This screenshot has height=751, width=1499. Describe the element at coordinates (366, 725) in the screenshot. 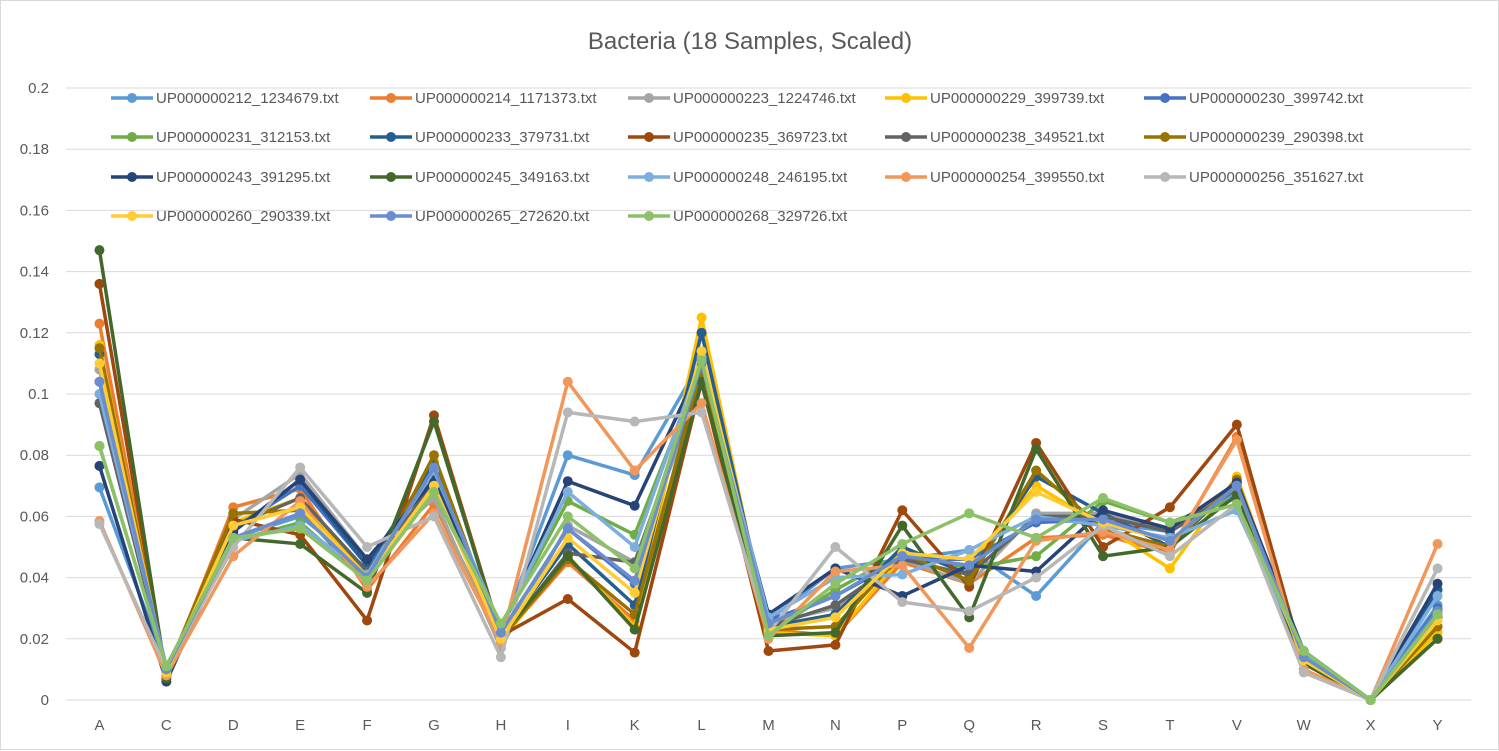

I see `x-tick-label: F` at that location.